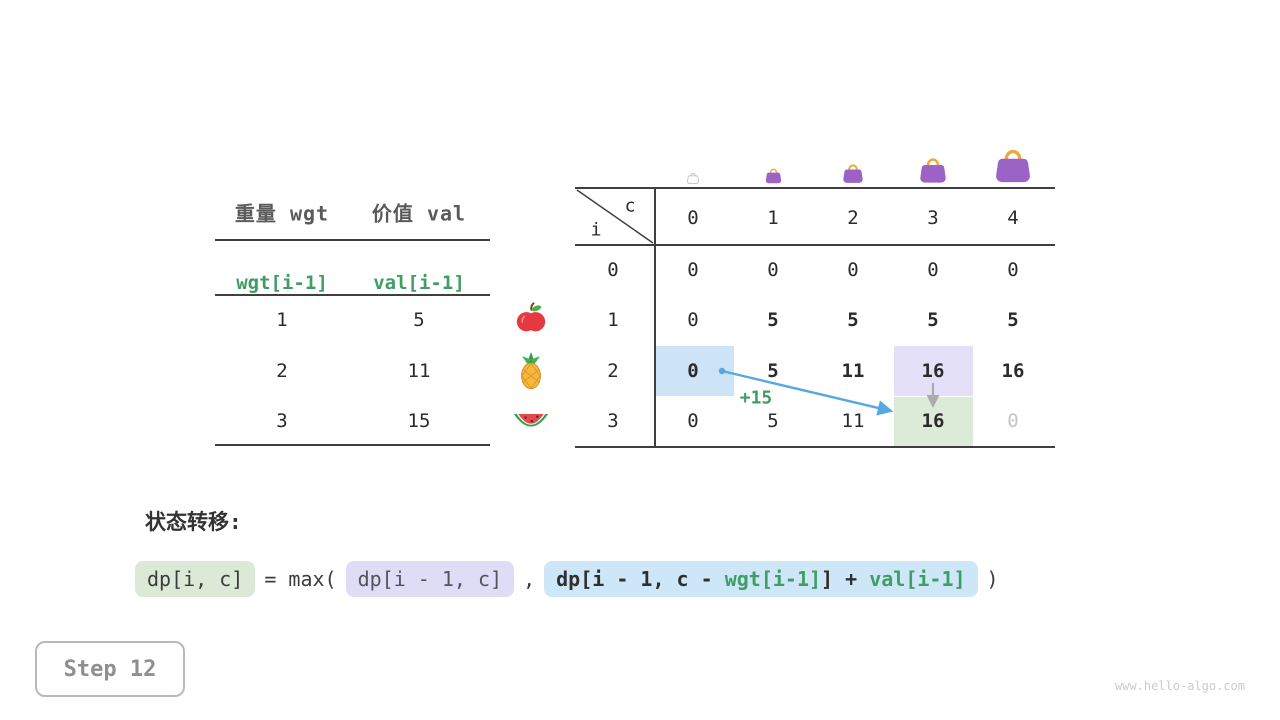 The image size is (1280, 720). What do you see at coordinates (933, 169) in the screenshot?
I see `bag-capacity-3-icon` at bounding box center [933, 169].